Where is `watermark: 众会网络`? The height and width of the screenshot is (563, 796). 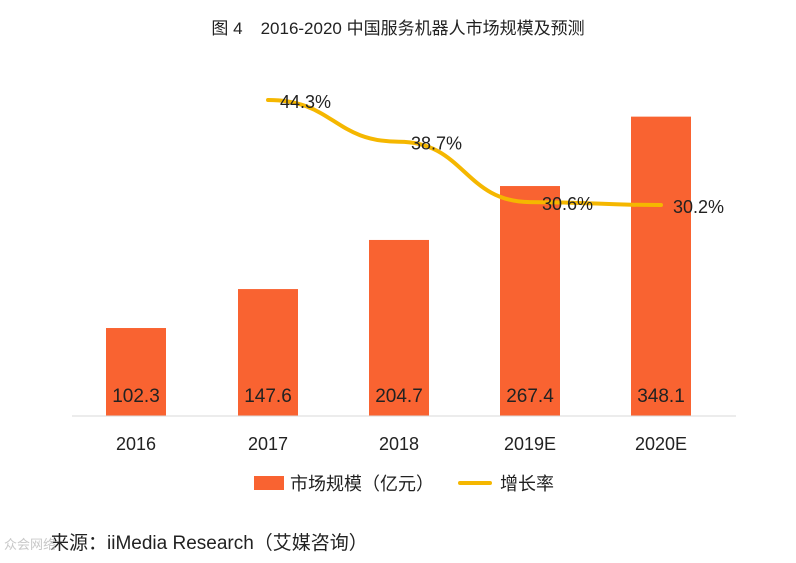
watermark: 众会网络 is located at coordinates (30, 544).